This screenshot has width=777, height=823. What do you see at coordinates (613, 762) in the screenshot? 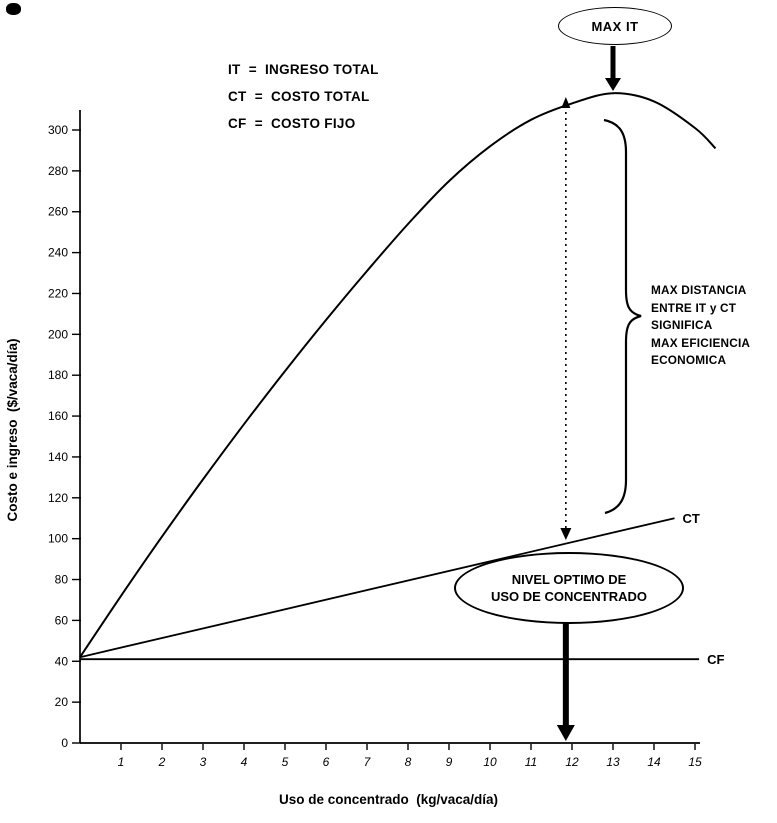
I see `x-tick-label: 13` at bounding box center [613, 762].